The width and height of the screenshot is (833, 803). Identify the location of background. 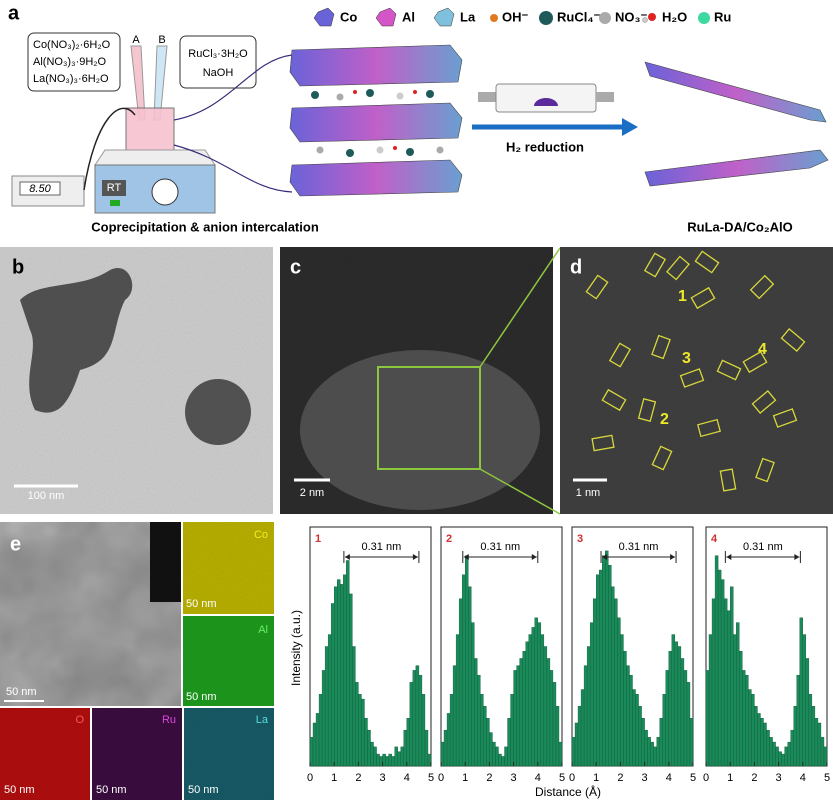
(165, 562).